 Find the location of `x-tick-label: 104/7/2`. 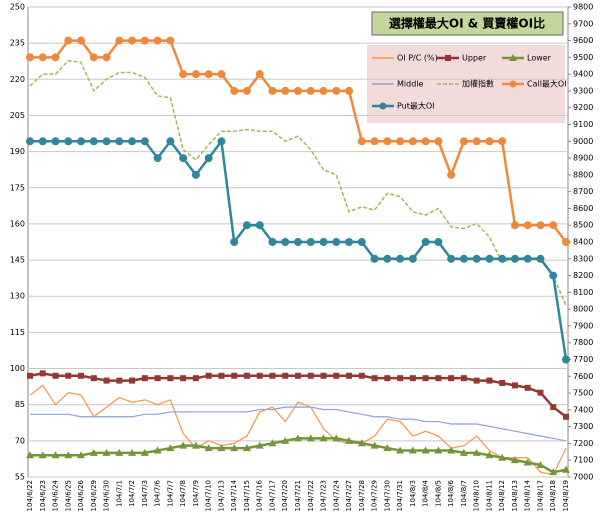

x-tick-label: 104/7/2 is located at coordinates (132, 493).